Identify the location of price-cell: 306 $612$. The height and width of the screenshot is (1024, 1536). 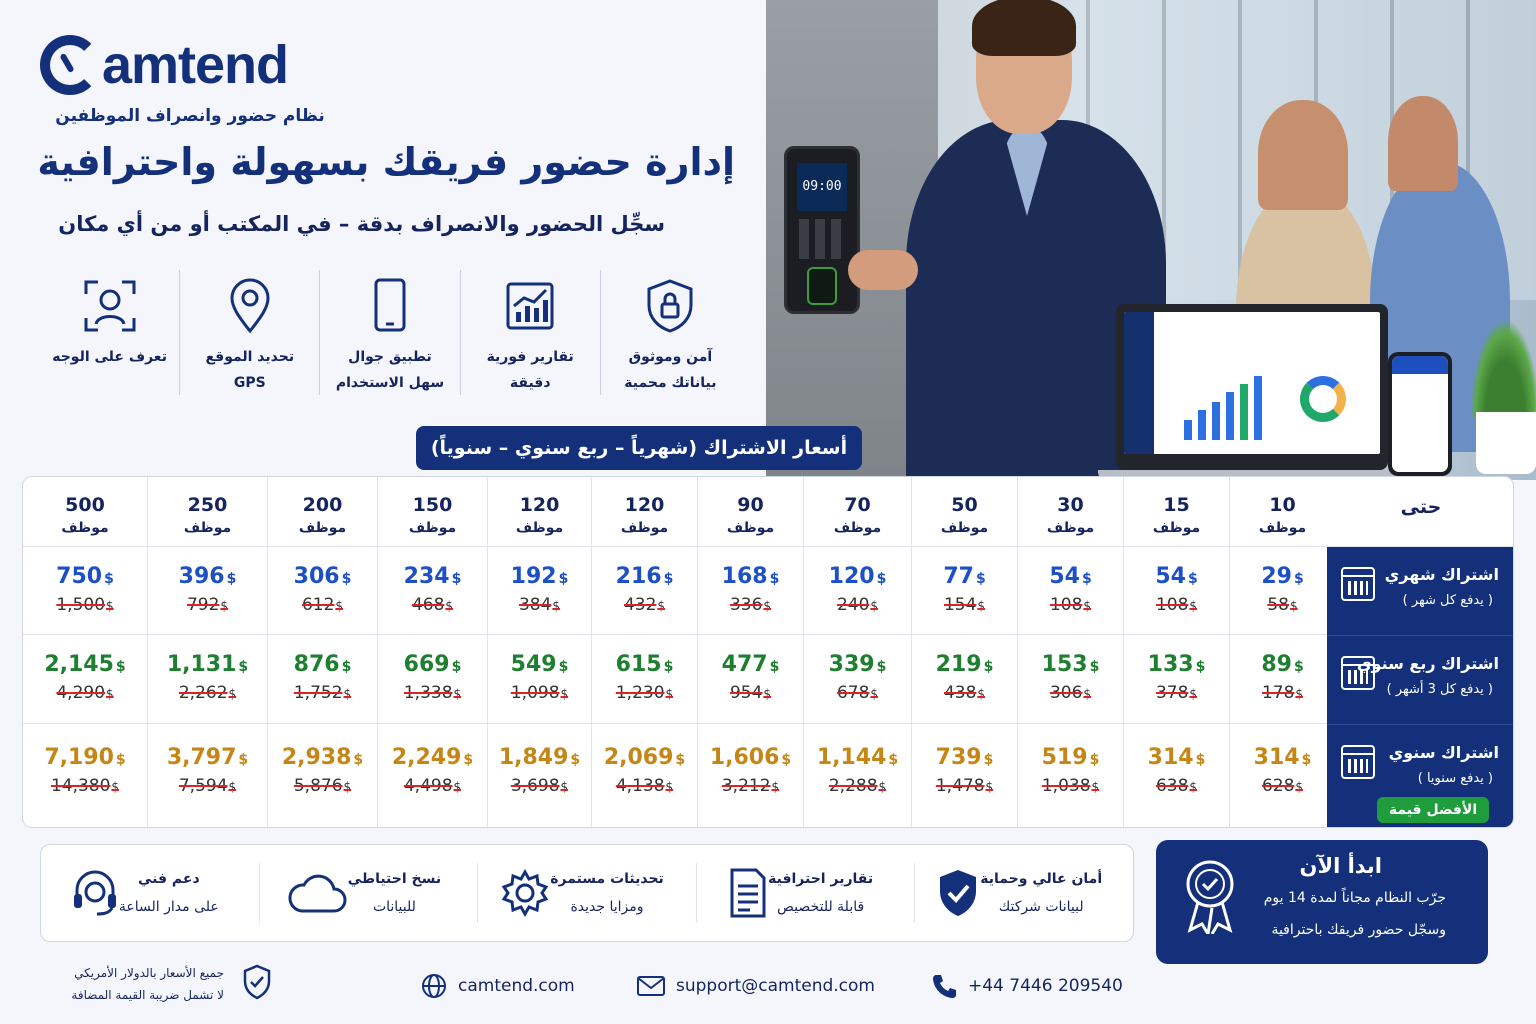
(322, 591).